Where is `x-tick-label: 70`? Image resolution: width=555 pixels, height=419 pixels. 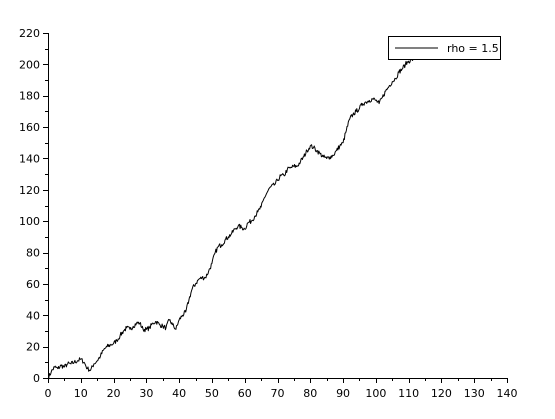 x-tick-label: 70 is located at coordinates (278, 393).